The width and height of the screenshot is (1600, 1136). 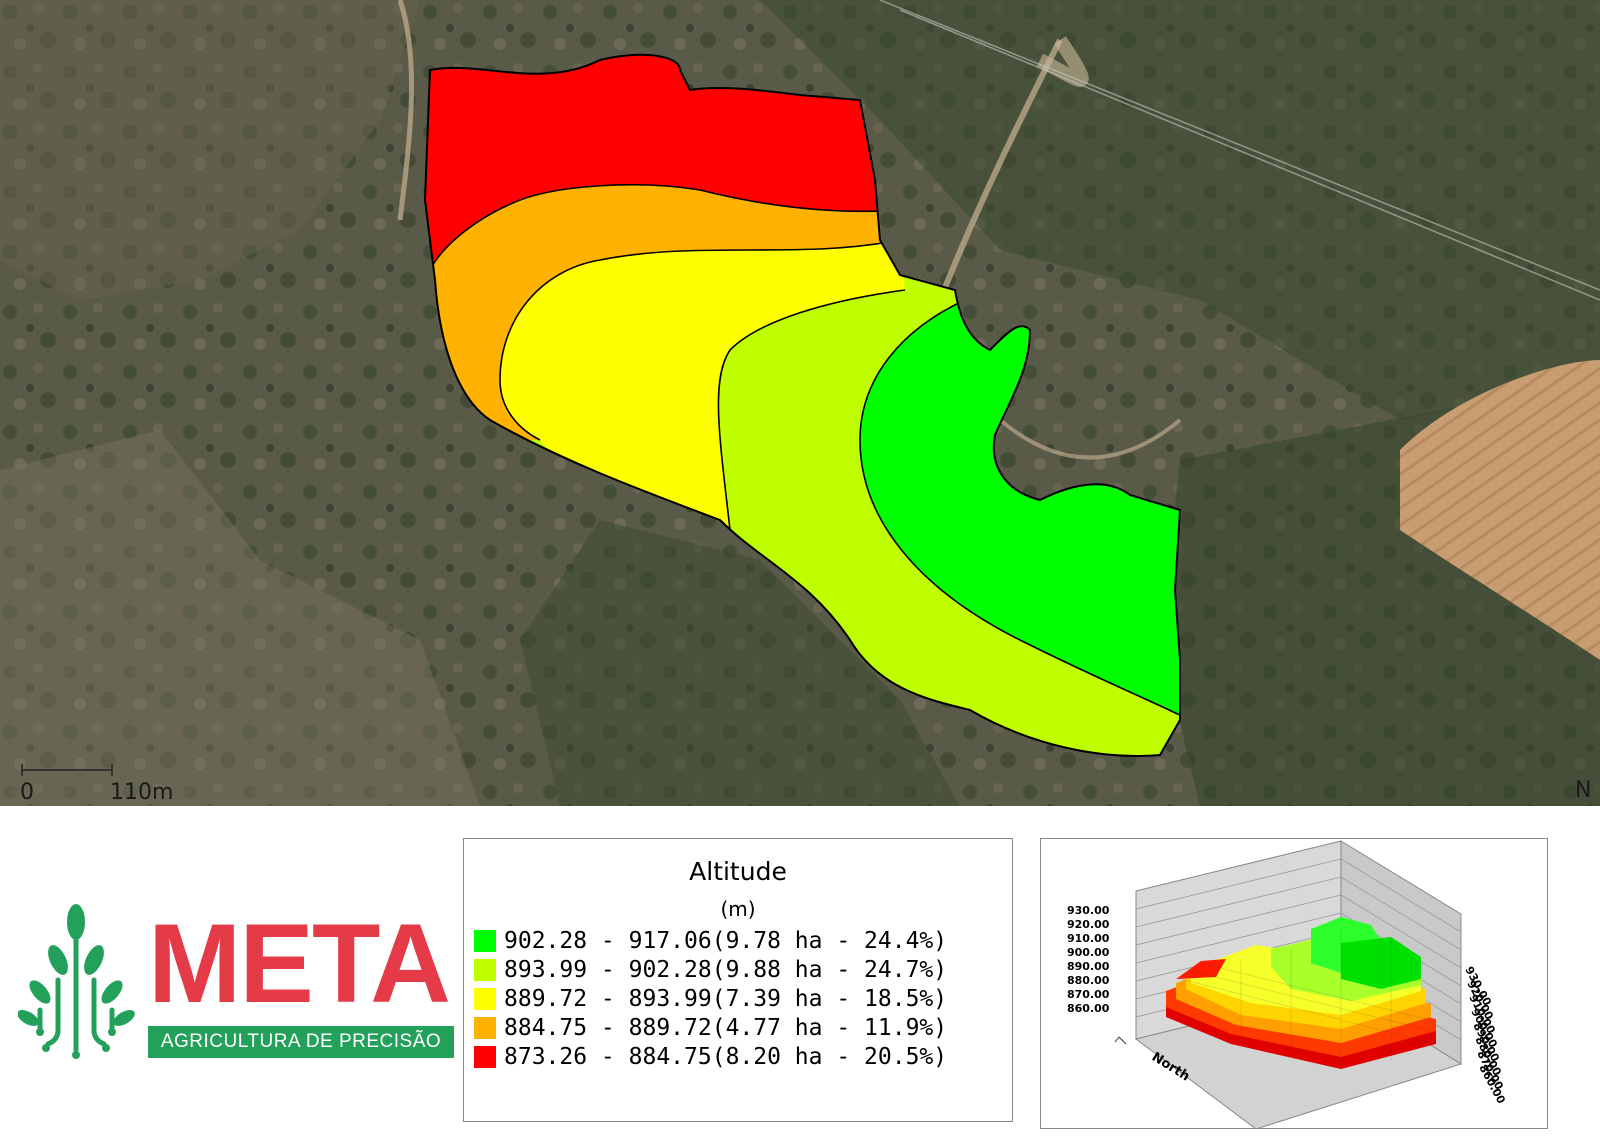 I want to click on legend-row: 873.26 - 884.75 (8.20 ha - 20.5%), so click(x=710, y=1056).